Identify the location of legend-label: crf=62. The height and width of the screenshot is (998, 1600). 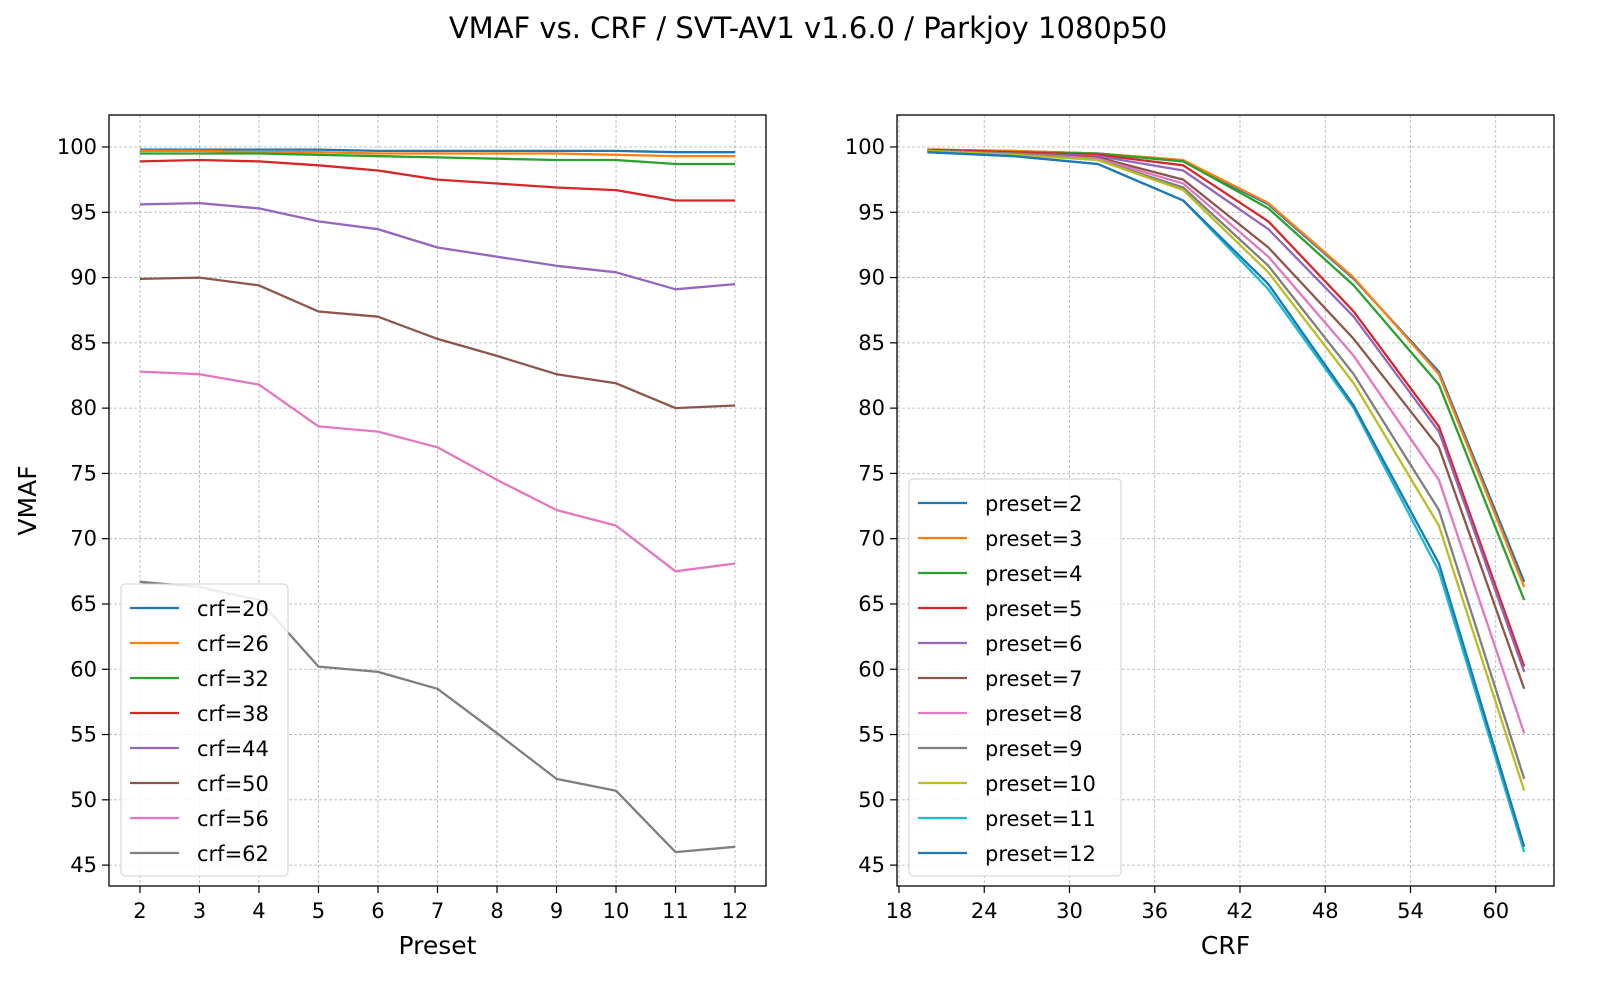
(233, 854).